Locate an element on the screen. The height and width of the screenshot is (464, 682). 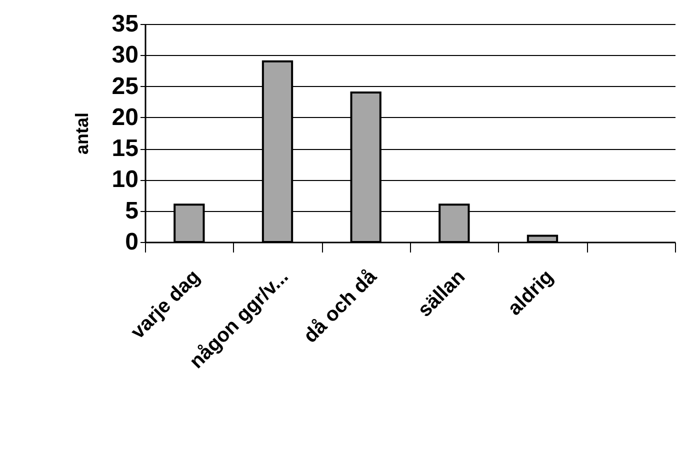
y-tick-label: 35 is located at coordinates (125, 24).